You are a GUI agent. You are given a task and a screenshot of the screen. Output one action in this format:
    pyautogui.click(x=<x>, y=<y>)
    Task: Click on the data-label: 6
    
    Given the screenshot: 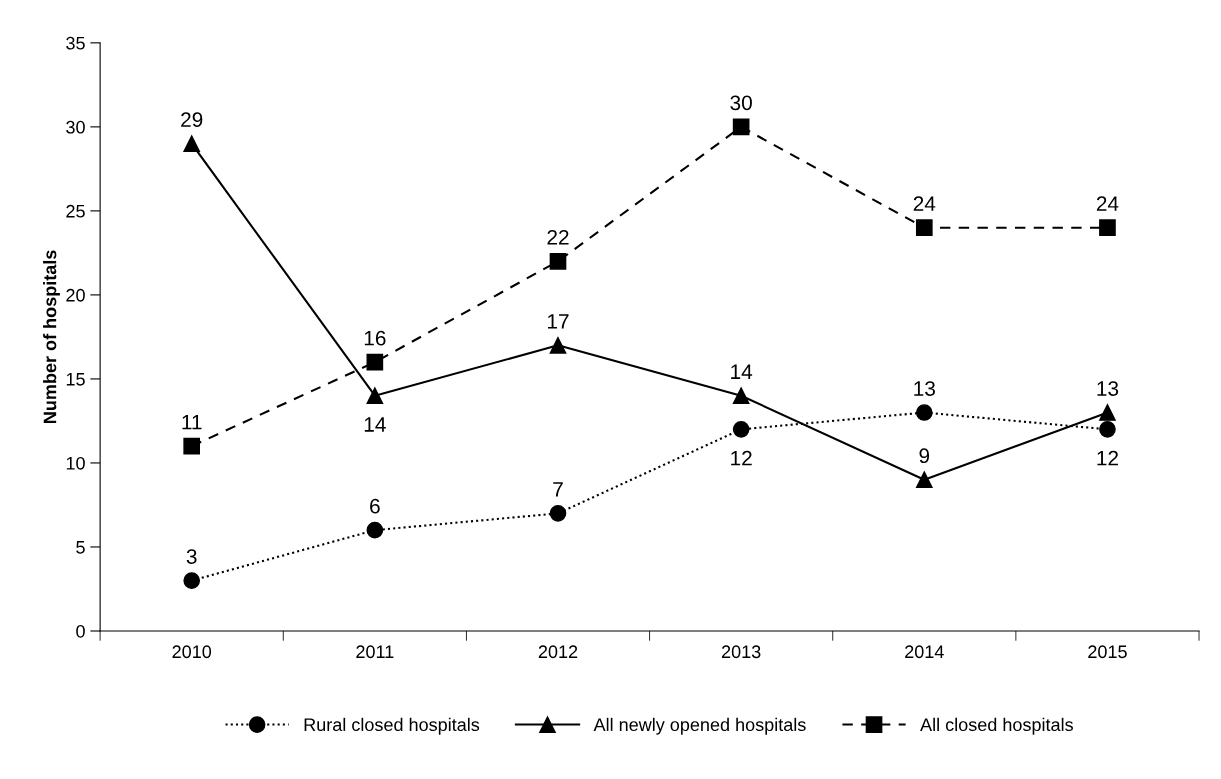 What is the action you would take?
    pyautogui.click(x=375, y=506)
    